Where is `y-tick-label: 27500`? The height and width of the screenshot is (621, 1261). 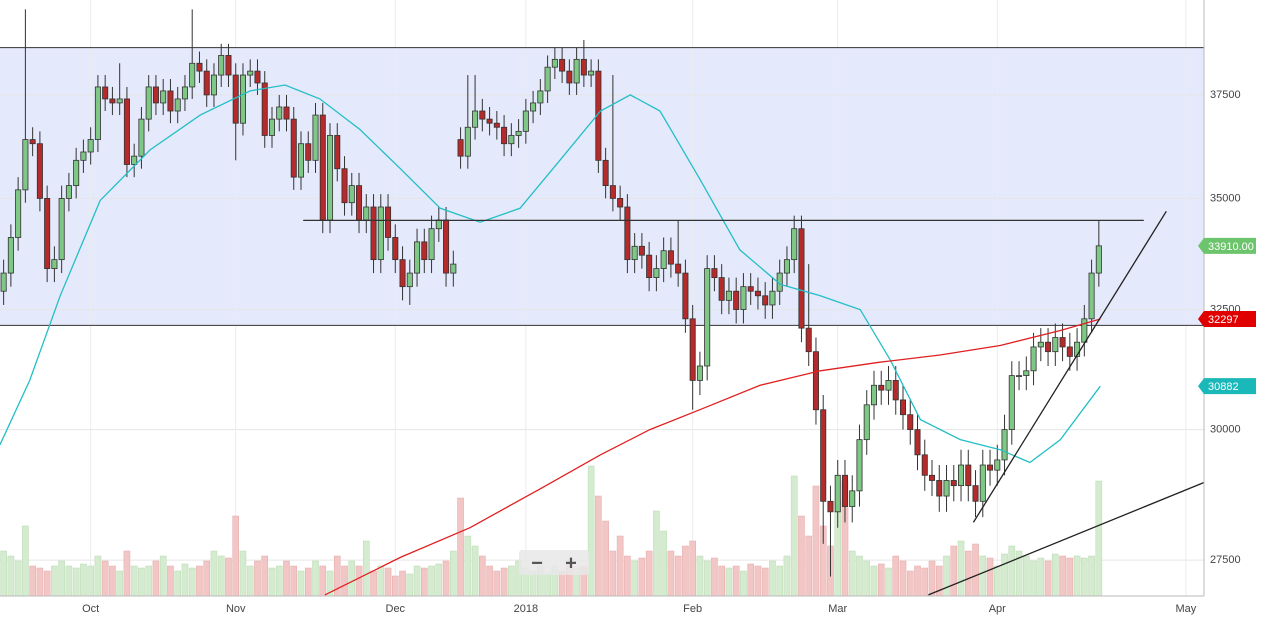
y-tick-label: 27500 is located at coordinates (1225, 560).